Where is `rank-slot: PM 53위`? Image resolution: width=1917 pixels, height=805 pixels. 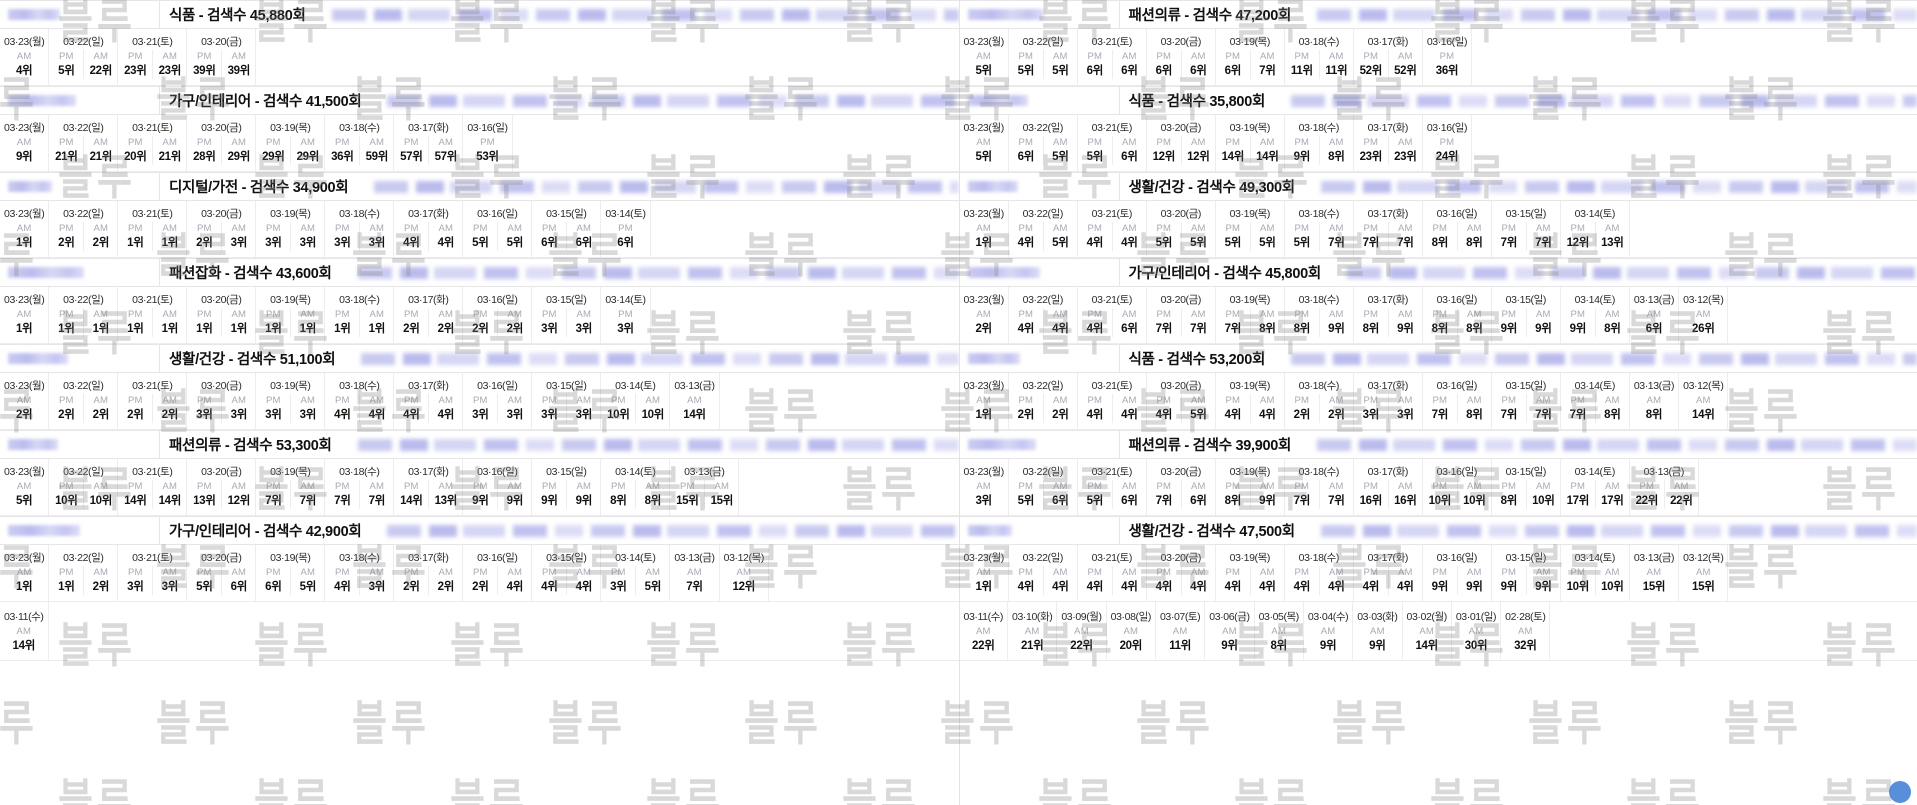
rank-slot: PM 53위 is located at coordinates (487, 150).